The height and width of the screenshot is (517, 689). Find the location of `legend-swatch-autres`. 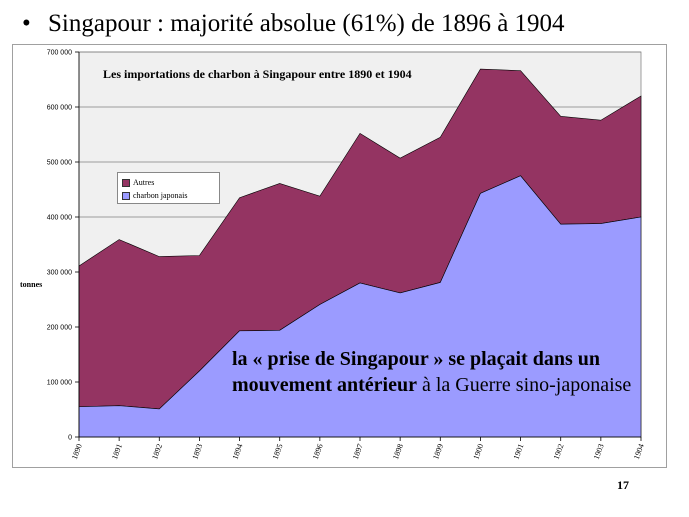

legend-swatch-autres is located at coordinates (126, 182).